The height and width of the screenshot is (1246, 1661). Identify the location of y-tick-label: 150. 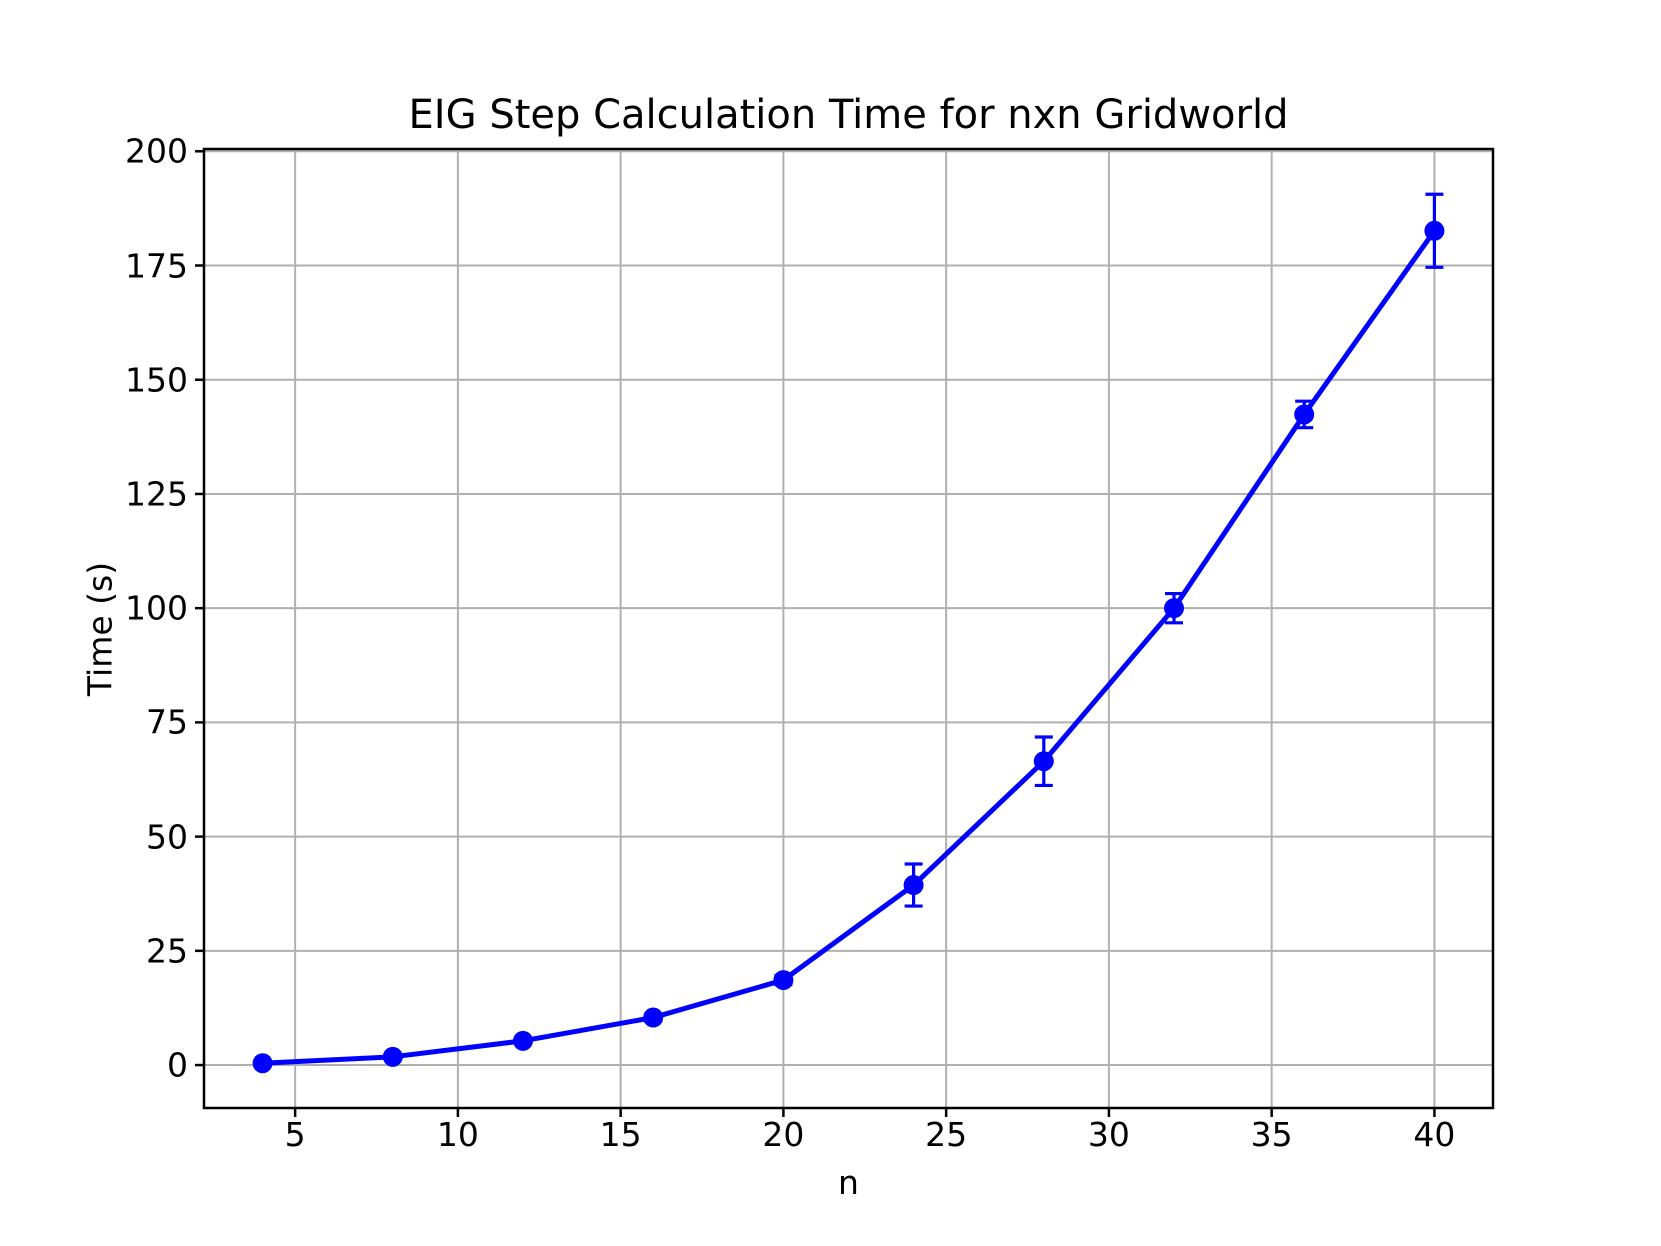
(156, 380).